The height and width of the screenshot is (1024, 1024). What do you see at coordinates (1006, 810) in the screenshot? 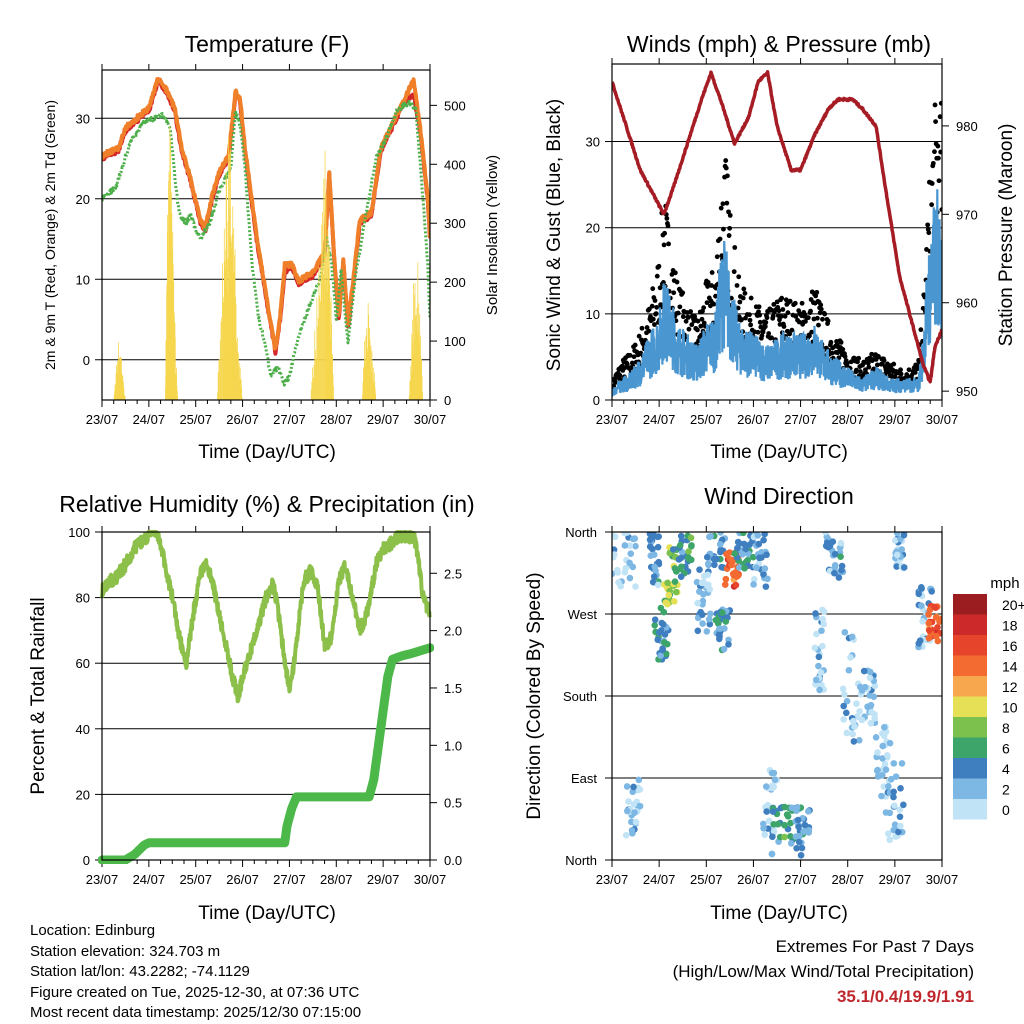
I see `colorbar-label: 0` at bounding box center [1006, 810].